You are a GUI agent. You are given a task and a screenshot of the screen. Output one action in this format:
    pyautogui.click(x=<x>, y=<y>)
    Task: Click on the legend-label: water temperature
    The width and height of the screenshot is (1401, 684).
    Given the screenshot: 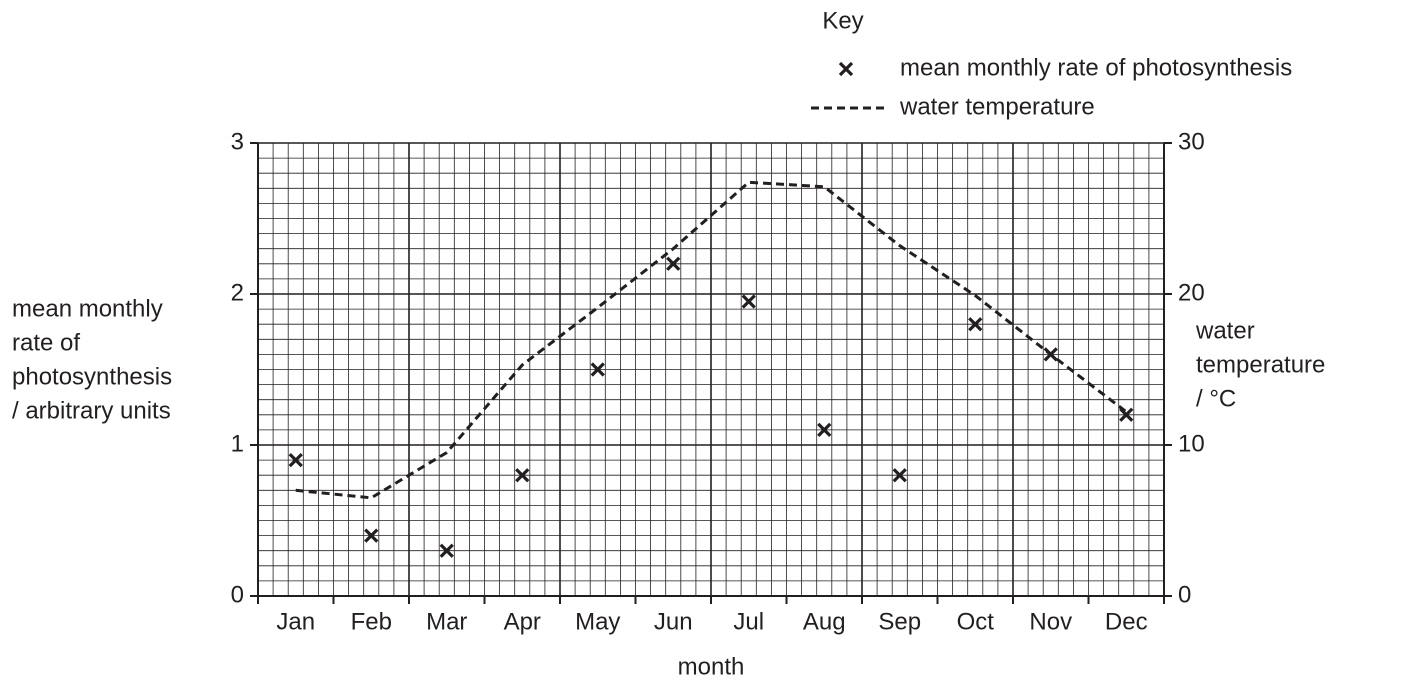 What is the action you would take?
    pyautogui.click(x=997, y=106)
    